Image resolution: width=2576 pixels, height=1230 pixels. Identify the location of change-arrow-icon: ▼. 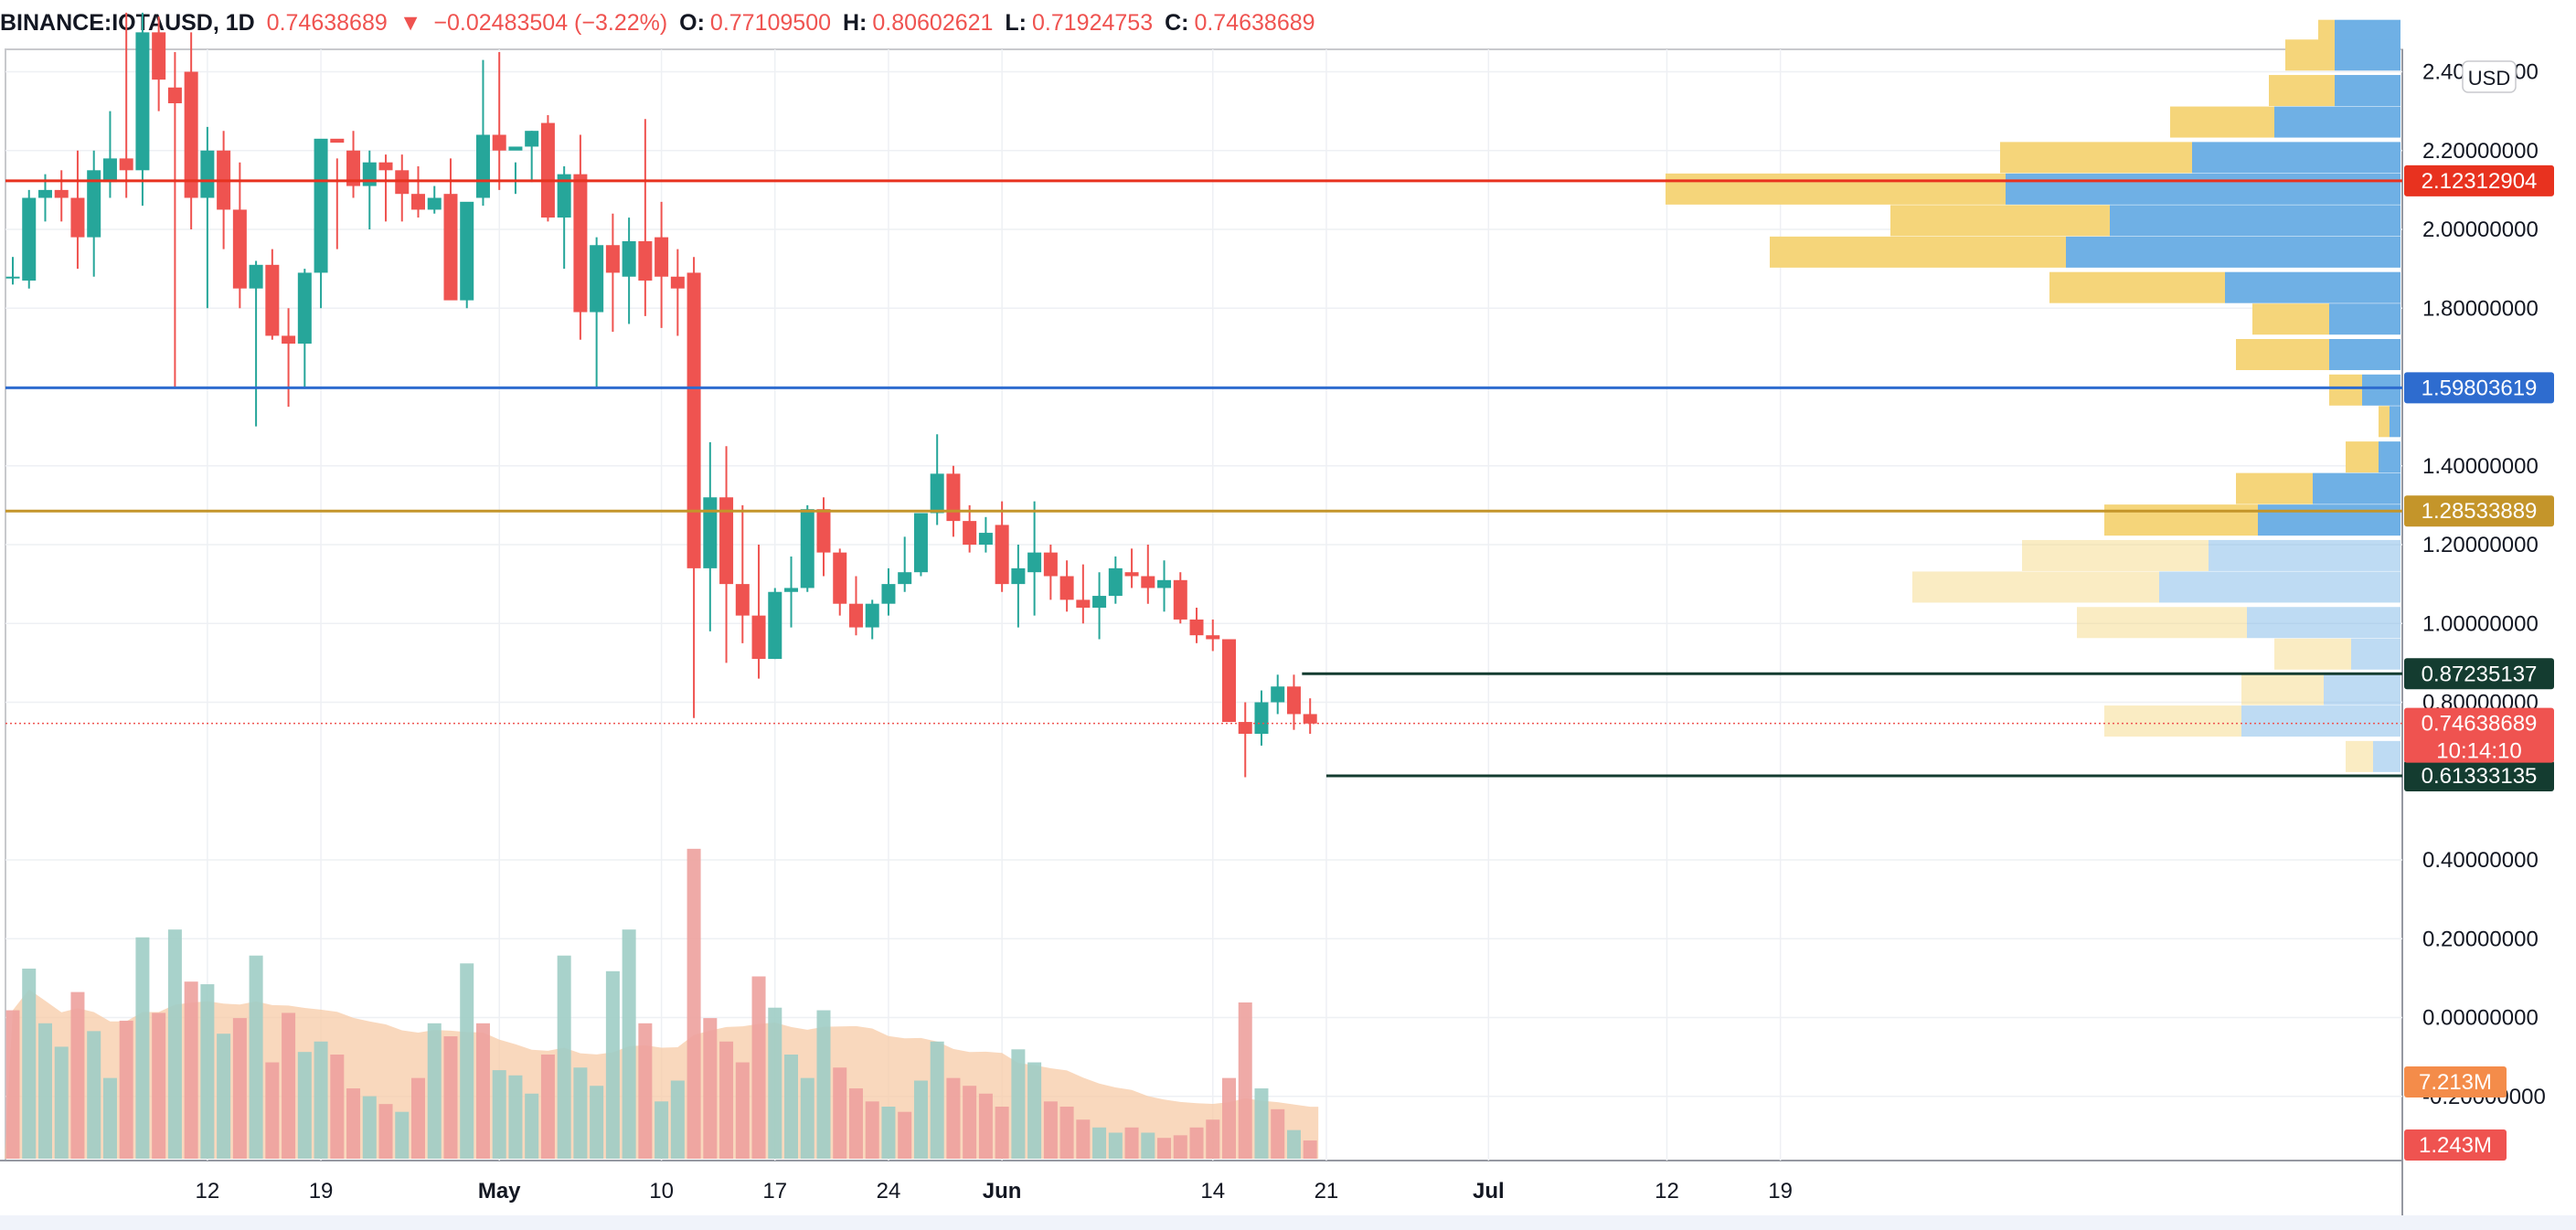
(411, 23).